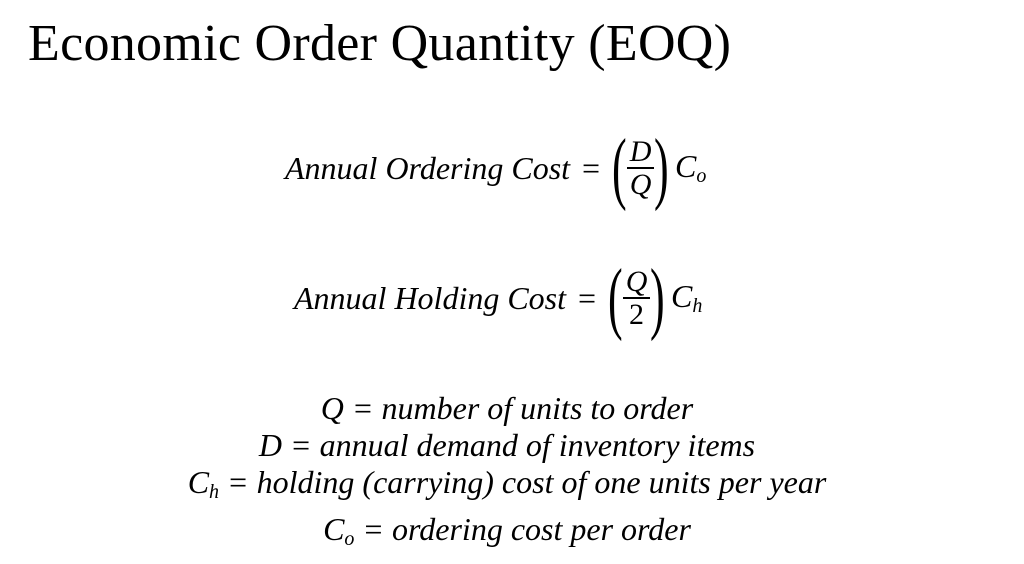 This screenshot has width=1024, height=564. Describe the element at coordinates (636, 282) in the screenshot. I see `numerator: Q` at that location.